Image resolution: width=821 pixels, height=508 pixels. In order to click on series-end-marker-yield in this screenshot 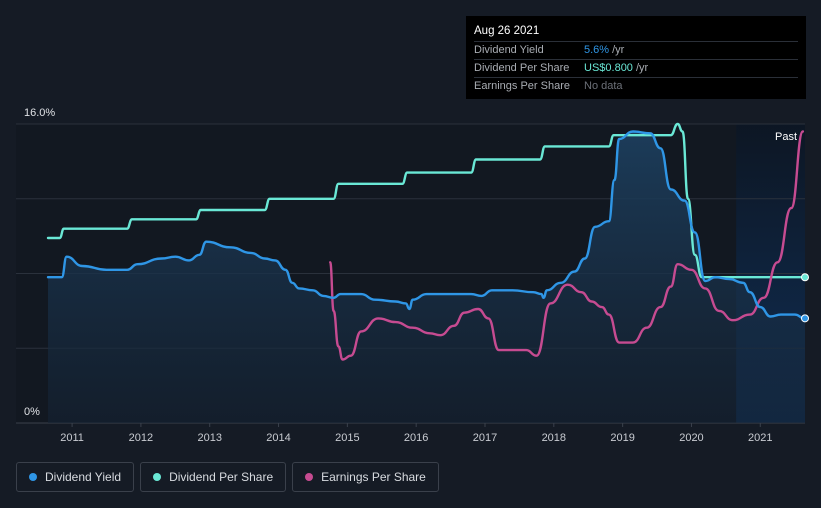, I will do `click(805, 318)`.